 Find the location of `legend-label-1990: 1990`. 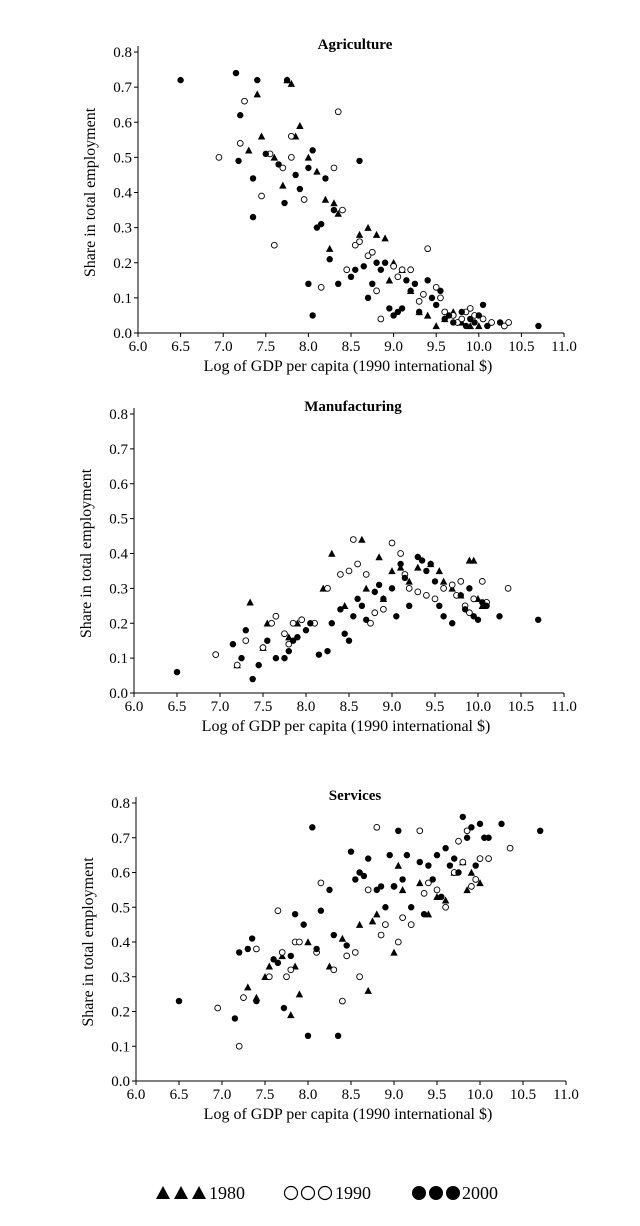

legend-label-1990: 1990 is located at coordinates (353, 1193).